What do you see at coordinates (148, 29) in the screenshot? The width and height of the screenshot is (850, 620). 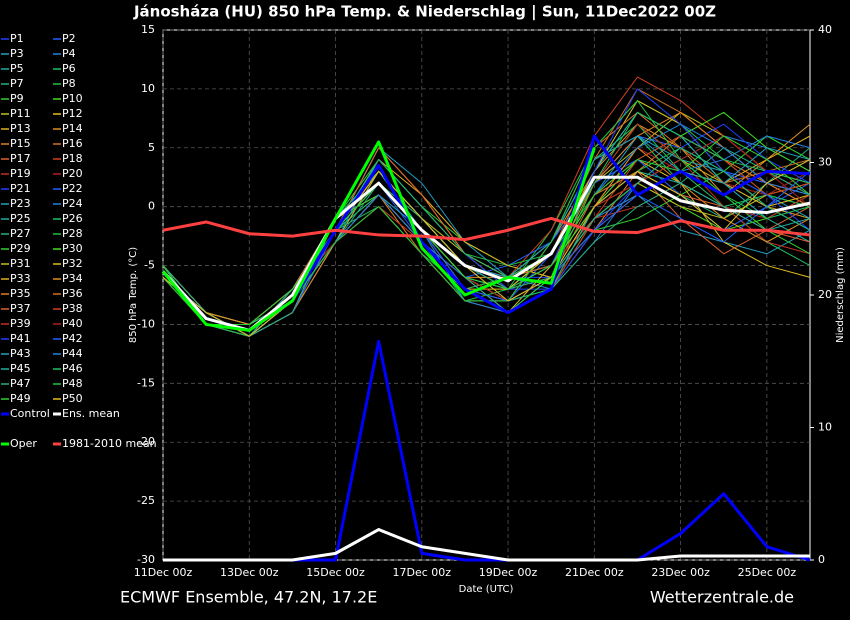 I see `y-tick-label: 15` at bounding box center [148, 29].